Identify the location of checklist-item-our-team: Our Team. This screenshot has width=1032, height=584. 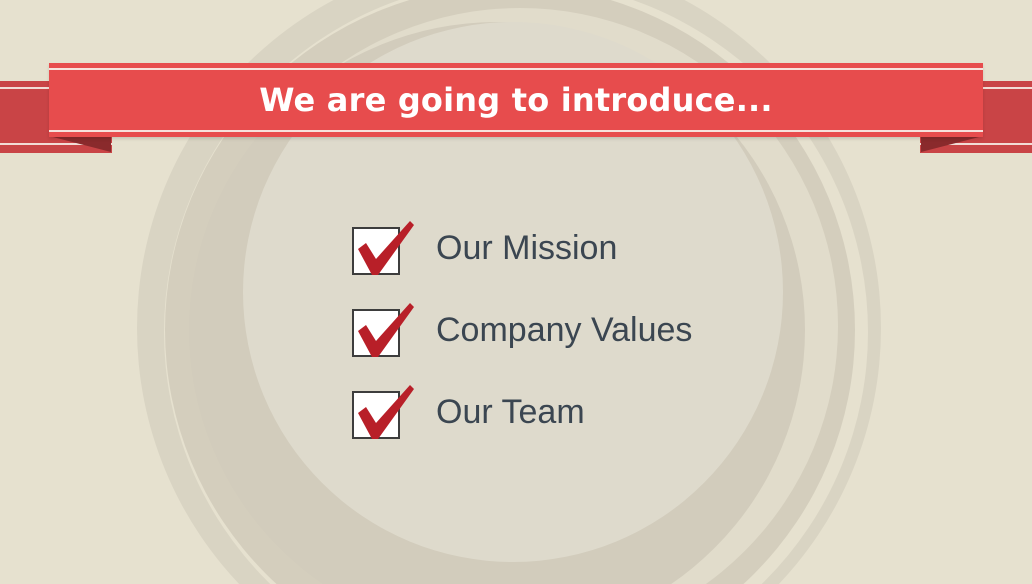
(562, 412).